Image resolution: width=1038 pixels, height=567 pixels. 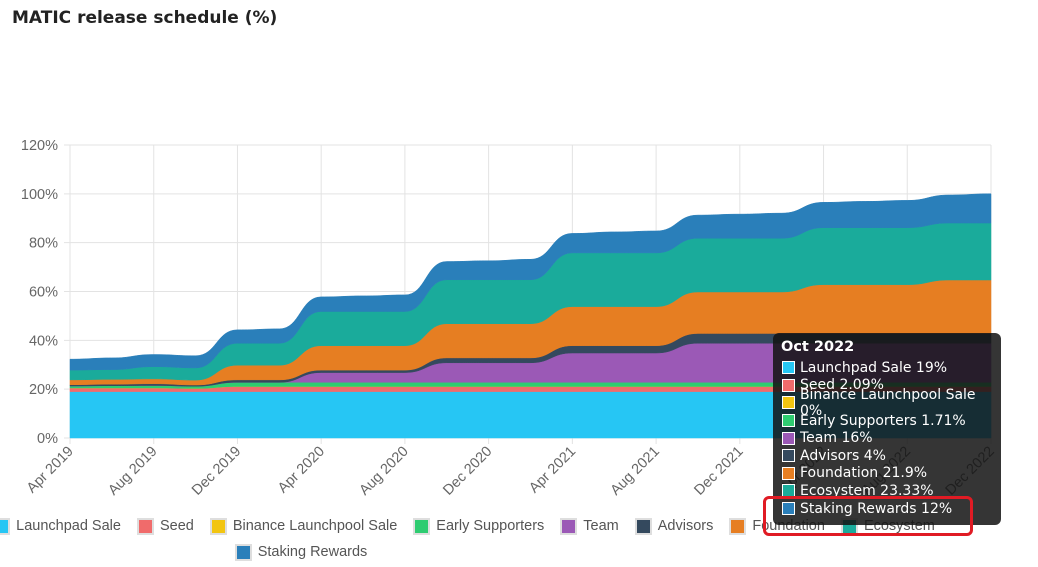 I want to click on x-tick-label: Apr 2019, so click(x=50, y=470).